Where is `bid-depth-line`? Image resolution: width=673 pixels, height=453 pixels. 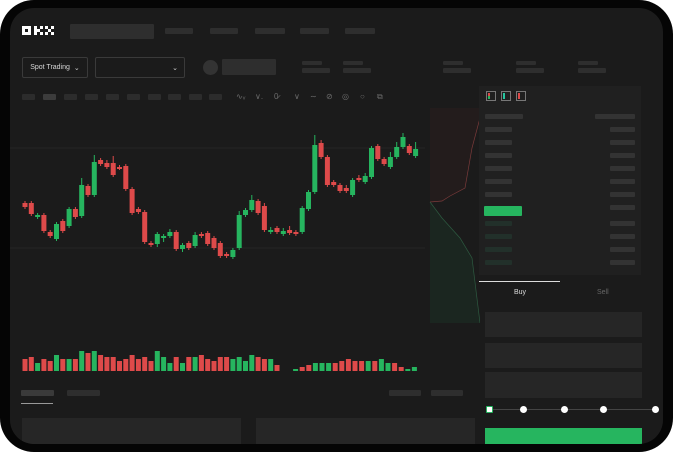 bid-depth-line is located at coordinates (454, 262).